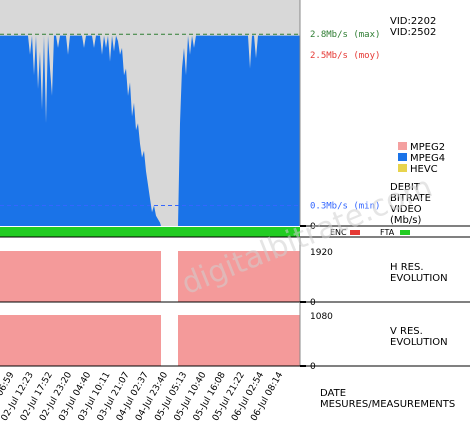 This screenshot has width=470, height=434. I want to click on h-res-title-line-2: EVOLUTION, so click(419, 278).